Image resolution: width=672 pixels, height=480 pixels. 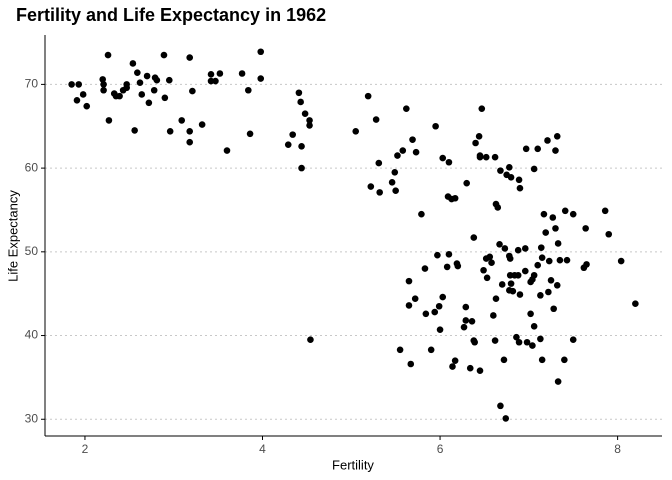 What do you see at coordinates (353, 464) in the screenshot?
I see `x-axis-label: Fertility` at bounding box center [353, 464].